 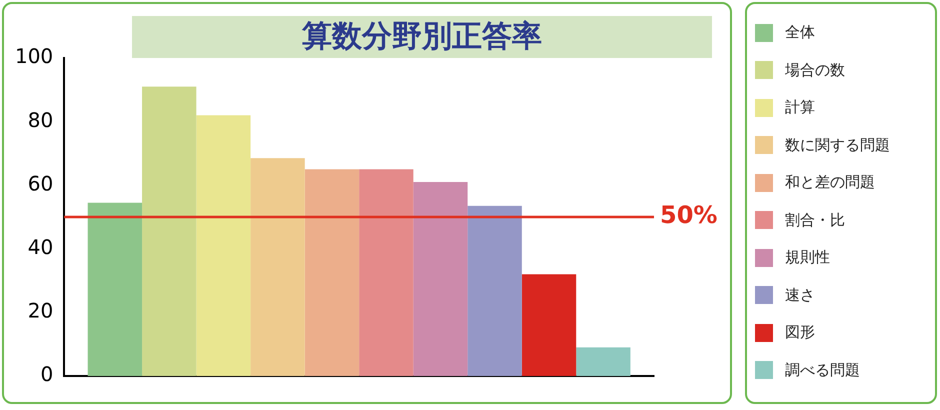 What do you see at coordinates (800, 32) in the screenshot?
I see `legend-label: 全体` at bounding box center [800, 32].